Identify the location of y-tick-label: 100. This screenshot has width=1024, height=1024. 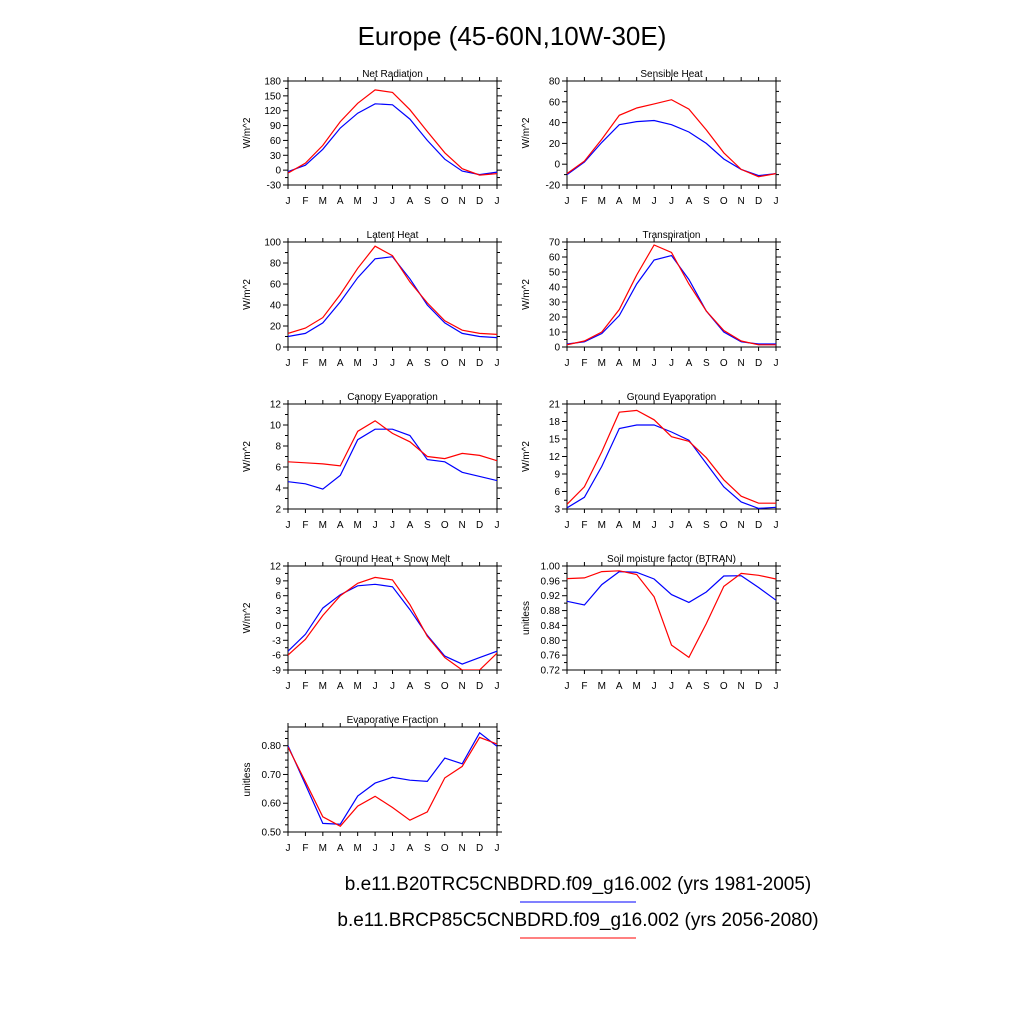
(272, 243).